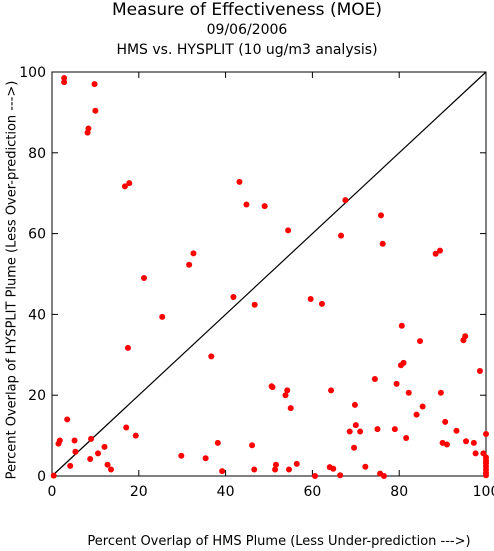  Describe the element at coordinates (139, 492) in the screenshot. I see `x-tick-label: 20` at that location.